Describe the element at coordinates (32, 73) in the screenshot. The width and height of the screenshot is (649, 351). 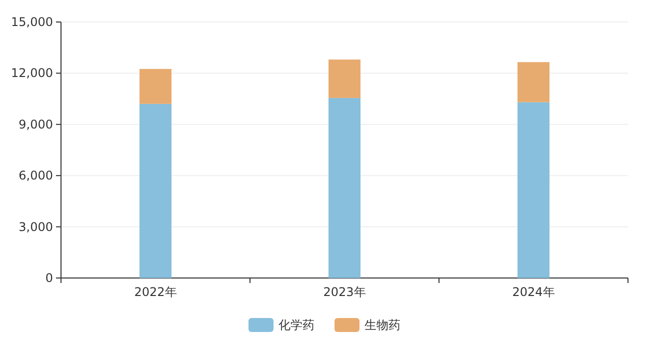
I see `y-tick-label: 12,000` at that location.